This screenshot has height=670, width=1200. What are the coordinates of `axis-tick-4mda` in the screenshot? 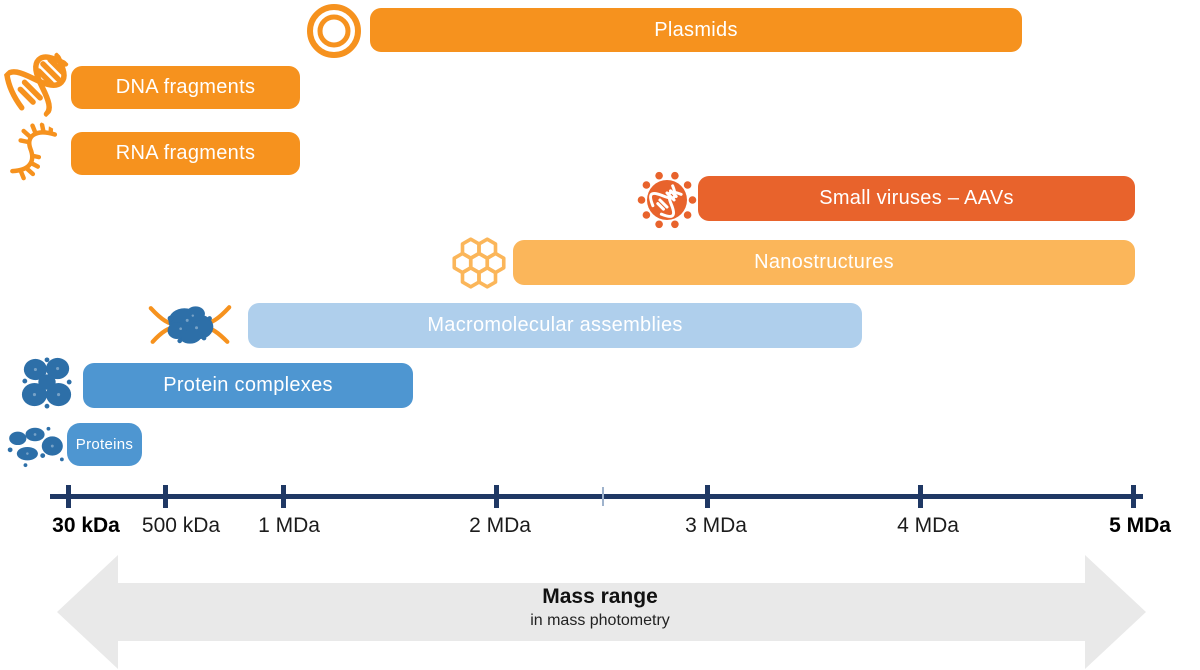 It's located at (920, 496).